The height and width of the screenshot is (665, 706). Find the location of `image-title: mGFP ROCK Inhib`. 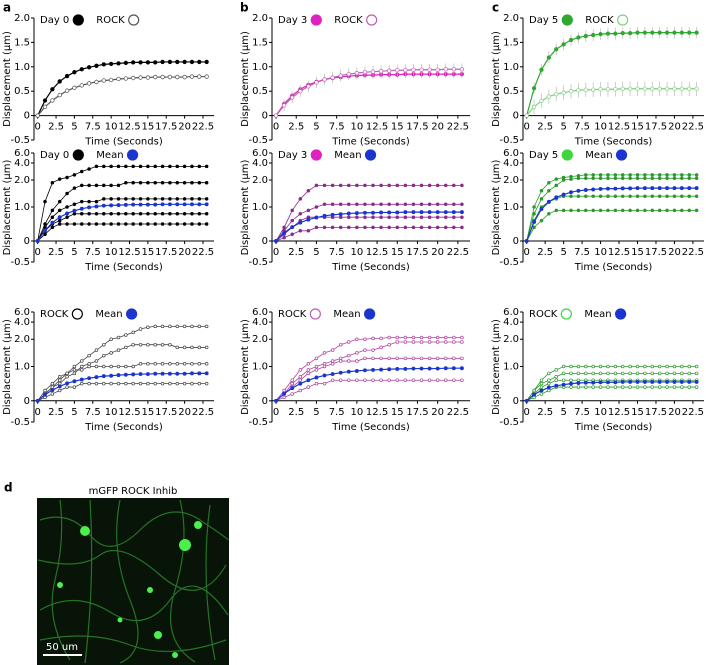

image-title: mGFP ROCK Inhib is located at coordinates (133, 491).